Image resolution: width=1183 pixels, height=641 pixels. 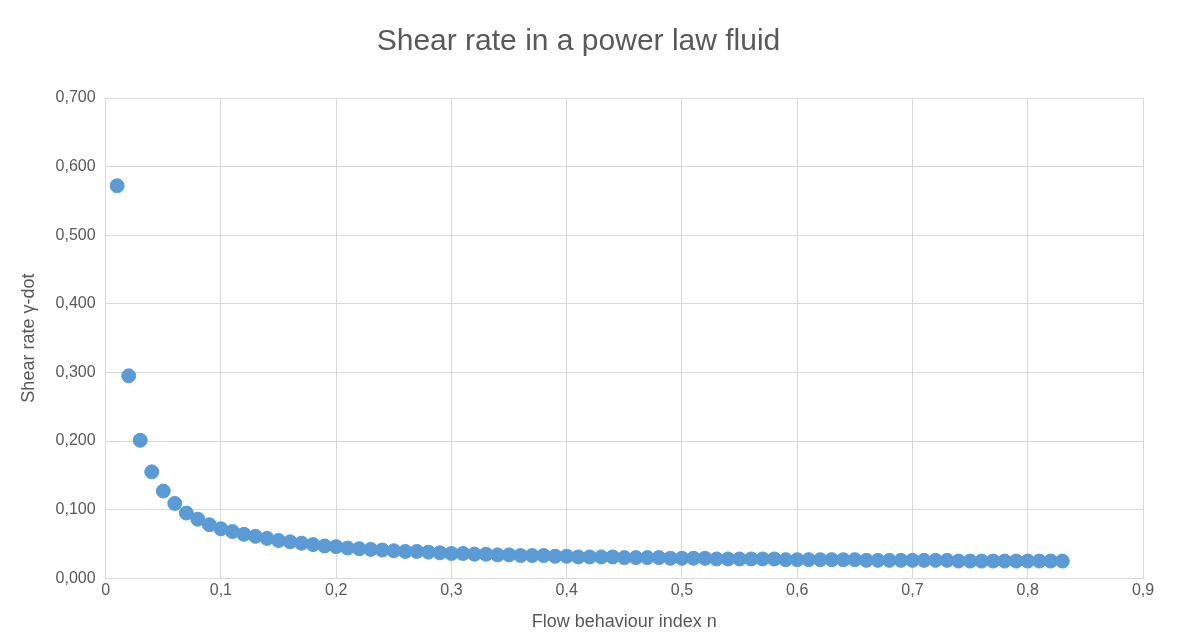 I want to click on y-tick-label: 0,000, so click(x=75, y=577).